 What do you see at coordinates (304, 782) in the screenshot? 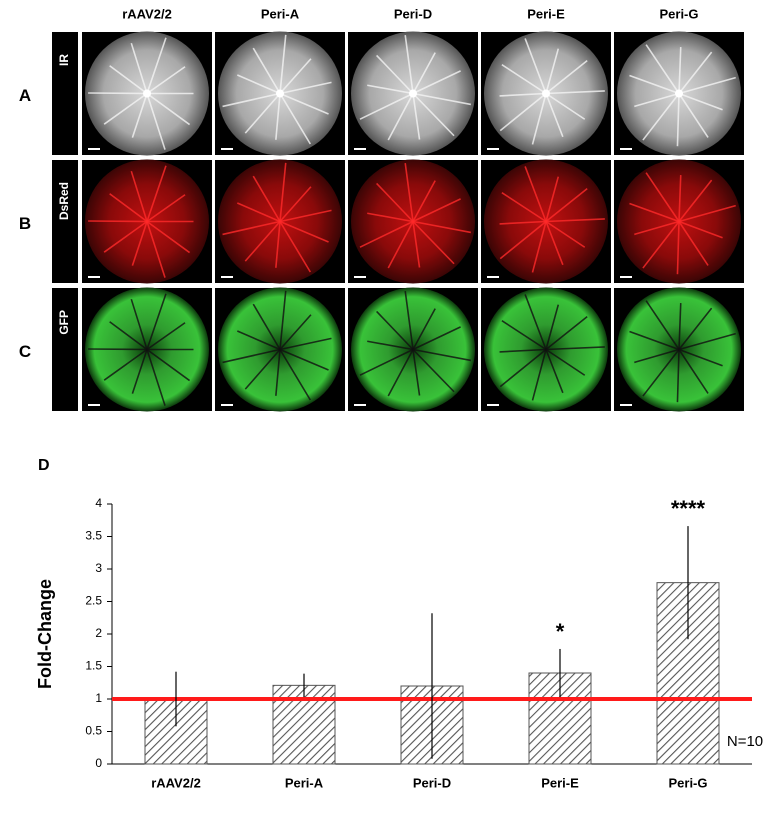
I see `x-tick-label: Peri-A` at bounding box center [304, 782].